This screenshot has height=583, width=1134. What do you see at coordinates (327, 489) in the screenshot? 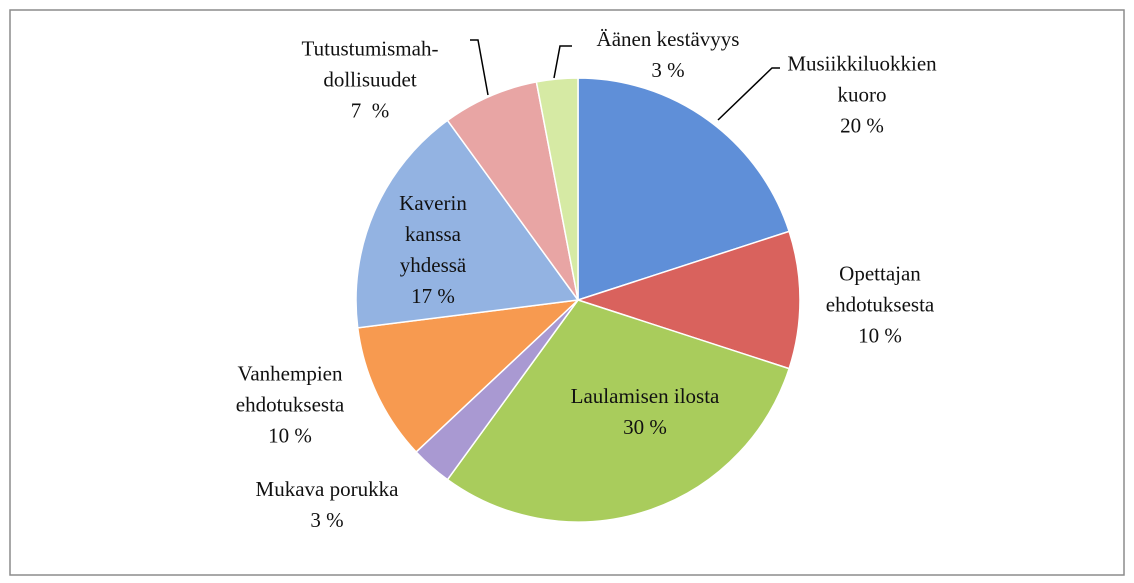
I see `category-label: Mukava porukka` at bounding box center [327, 489].